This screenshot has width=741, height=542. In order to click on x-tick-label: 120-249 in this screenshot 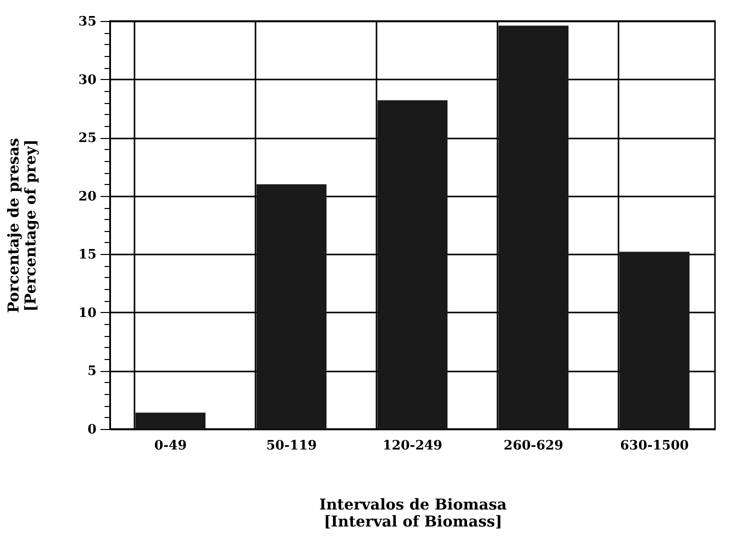, I will do `click(412, 446)`.